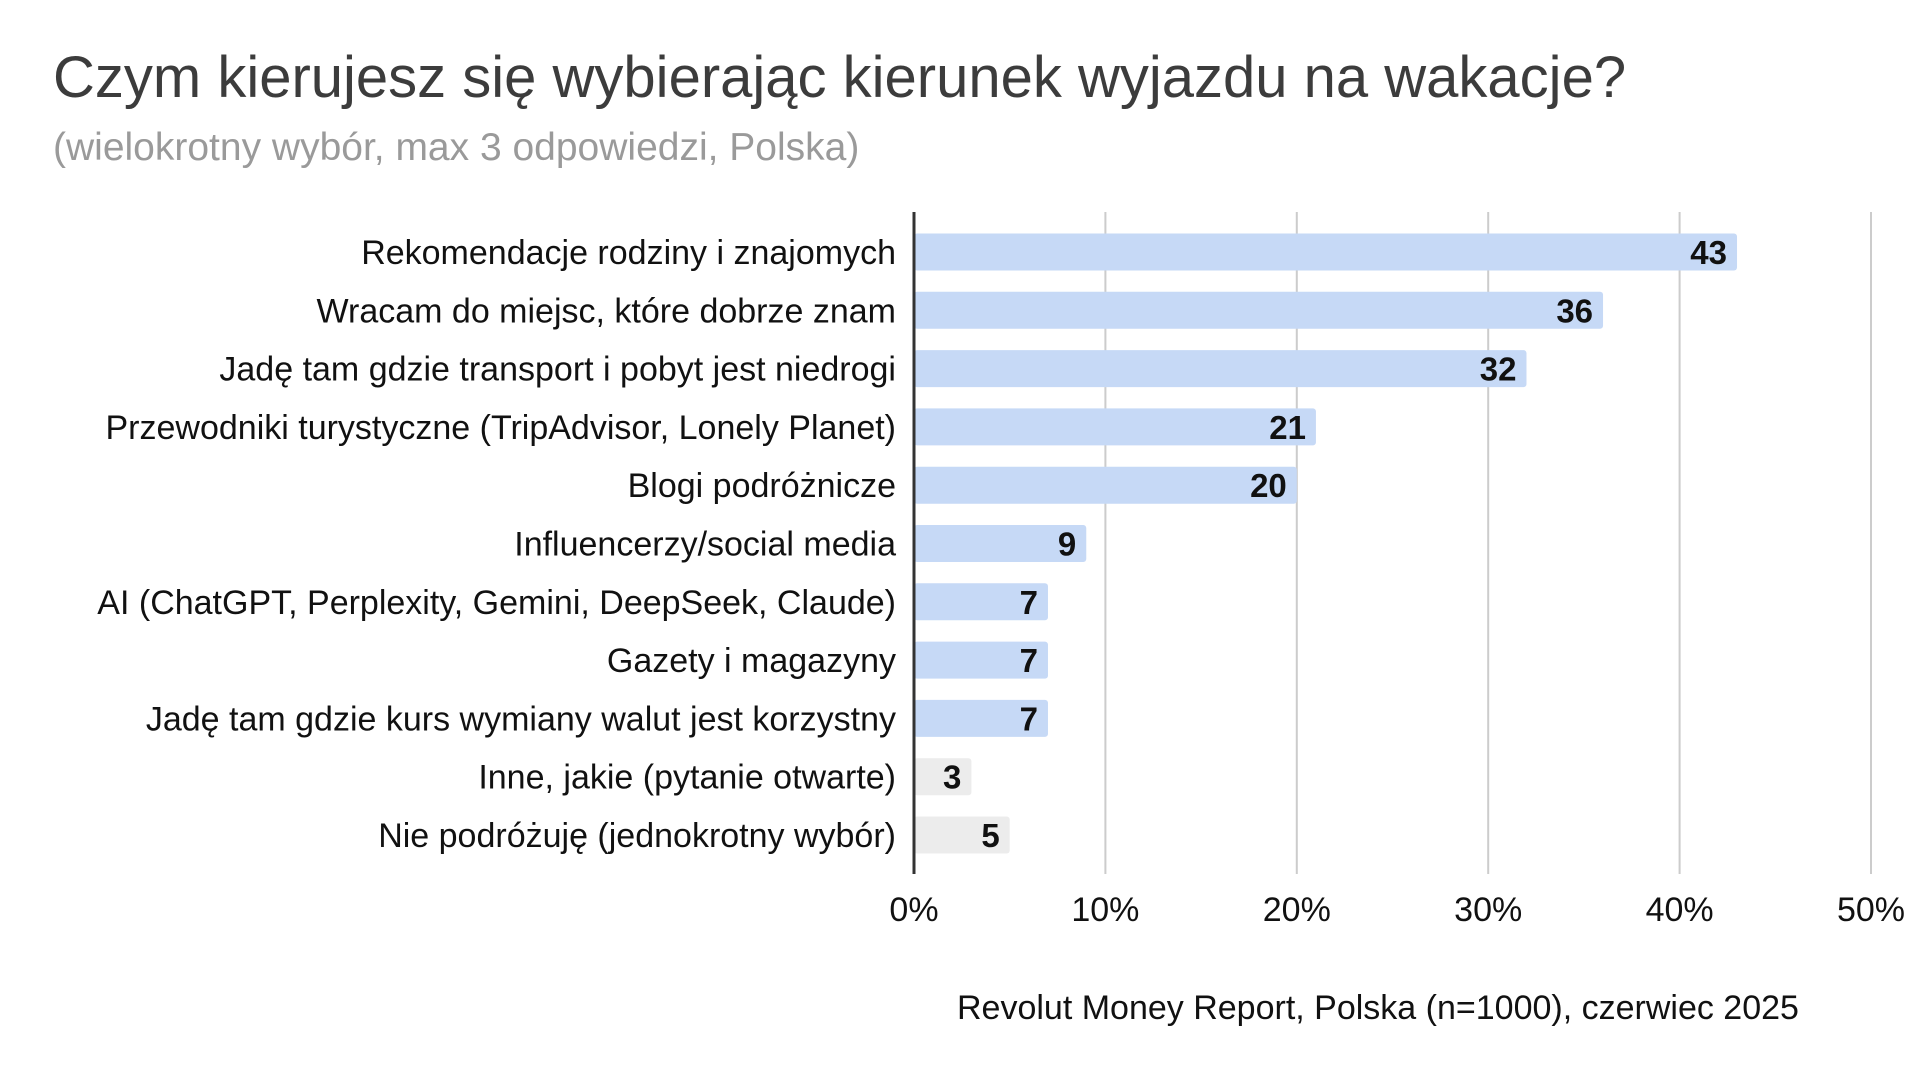 This screenshot has height=1080, width=1917. Describe the element at coordinates (1268, 485) in the screenshot. I see `data-label: 20` at that location.